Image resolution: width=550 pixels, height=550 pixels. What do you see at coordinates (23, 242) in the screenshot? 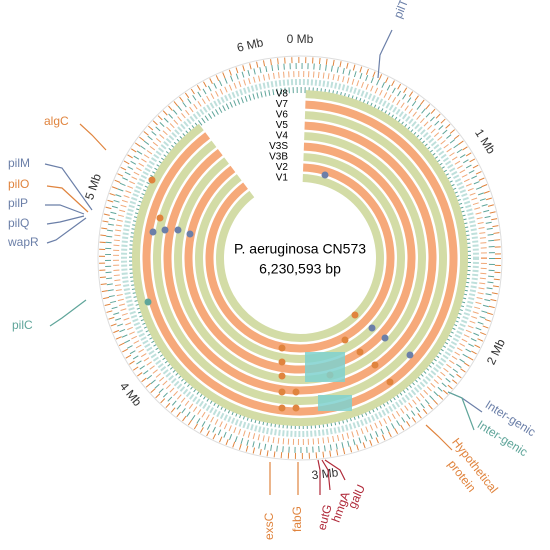
I see `gene-label: wapR` at bounding box center [23, 242].